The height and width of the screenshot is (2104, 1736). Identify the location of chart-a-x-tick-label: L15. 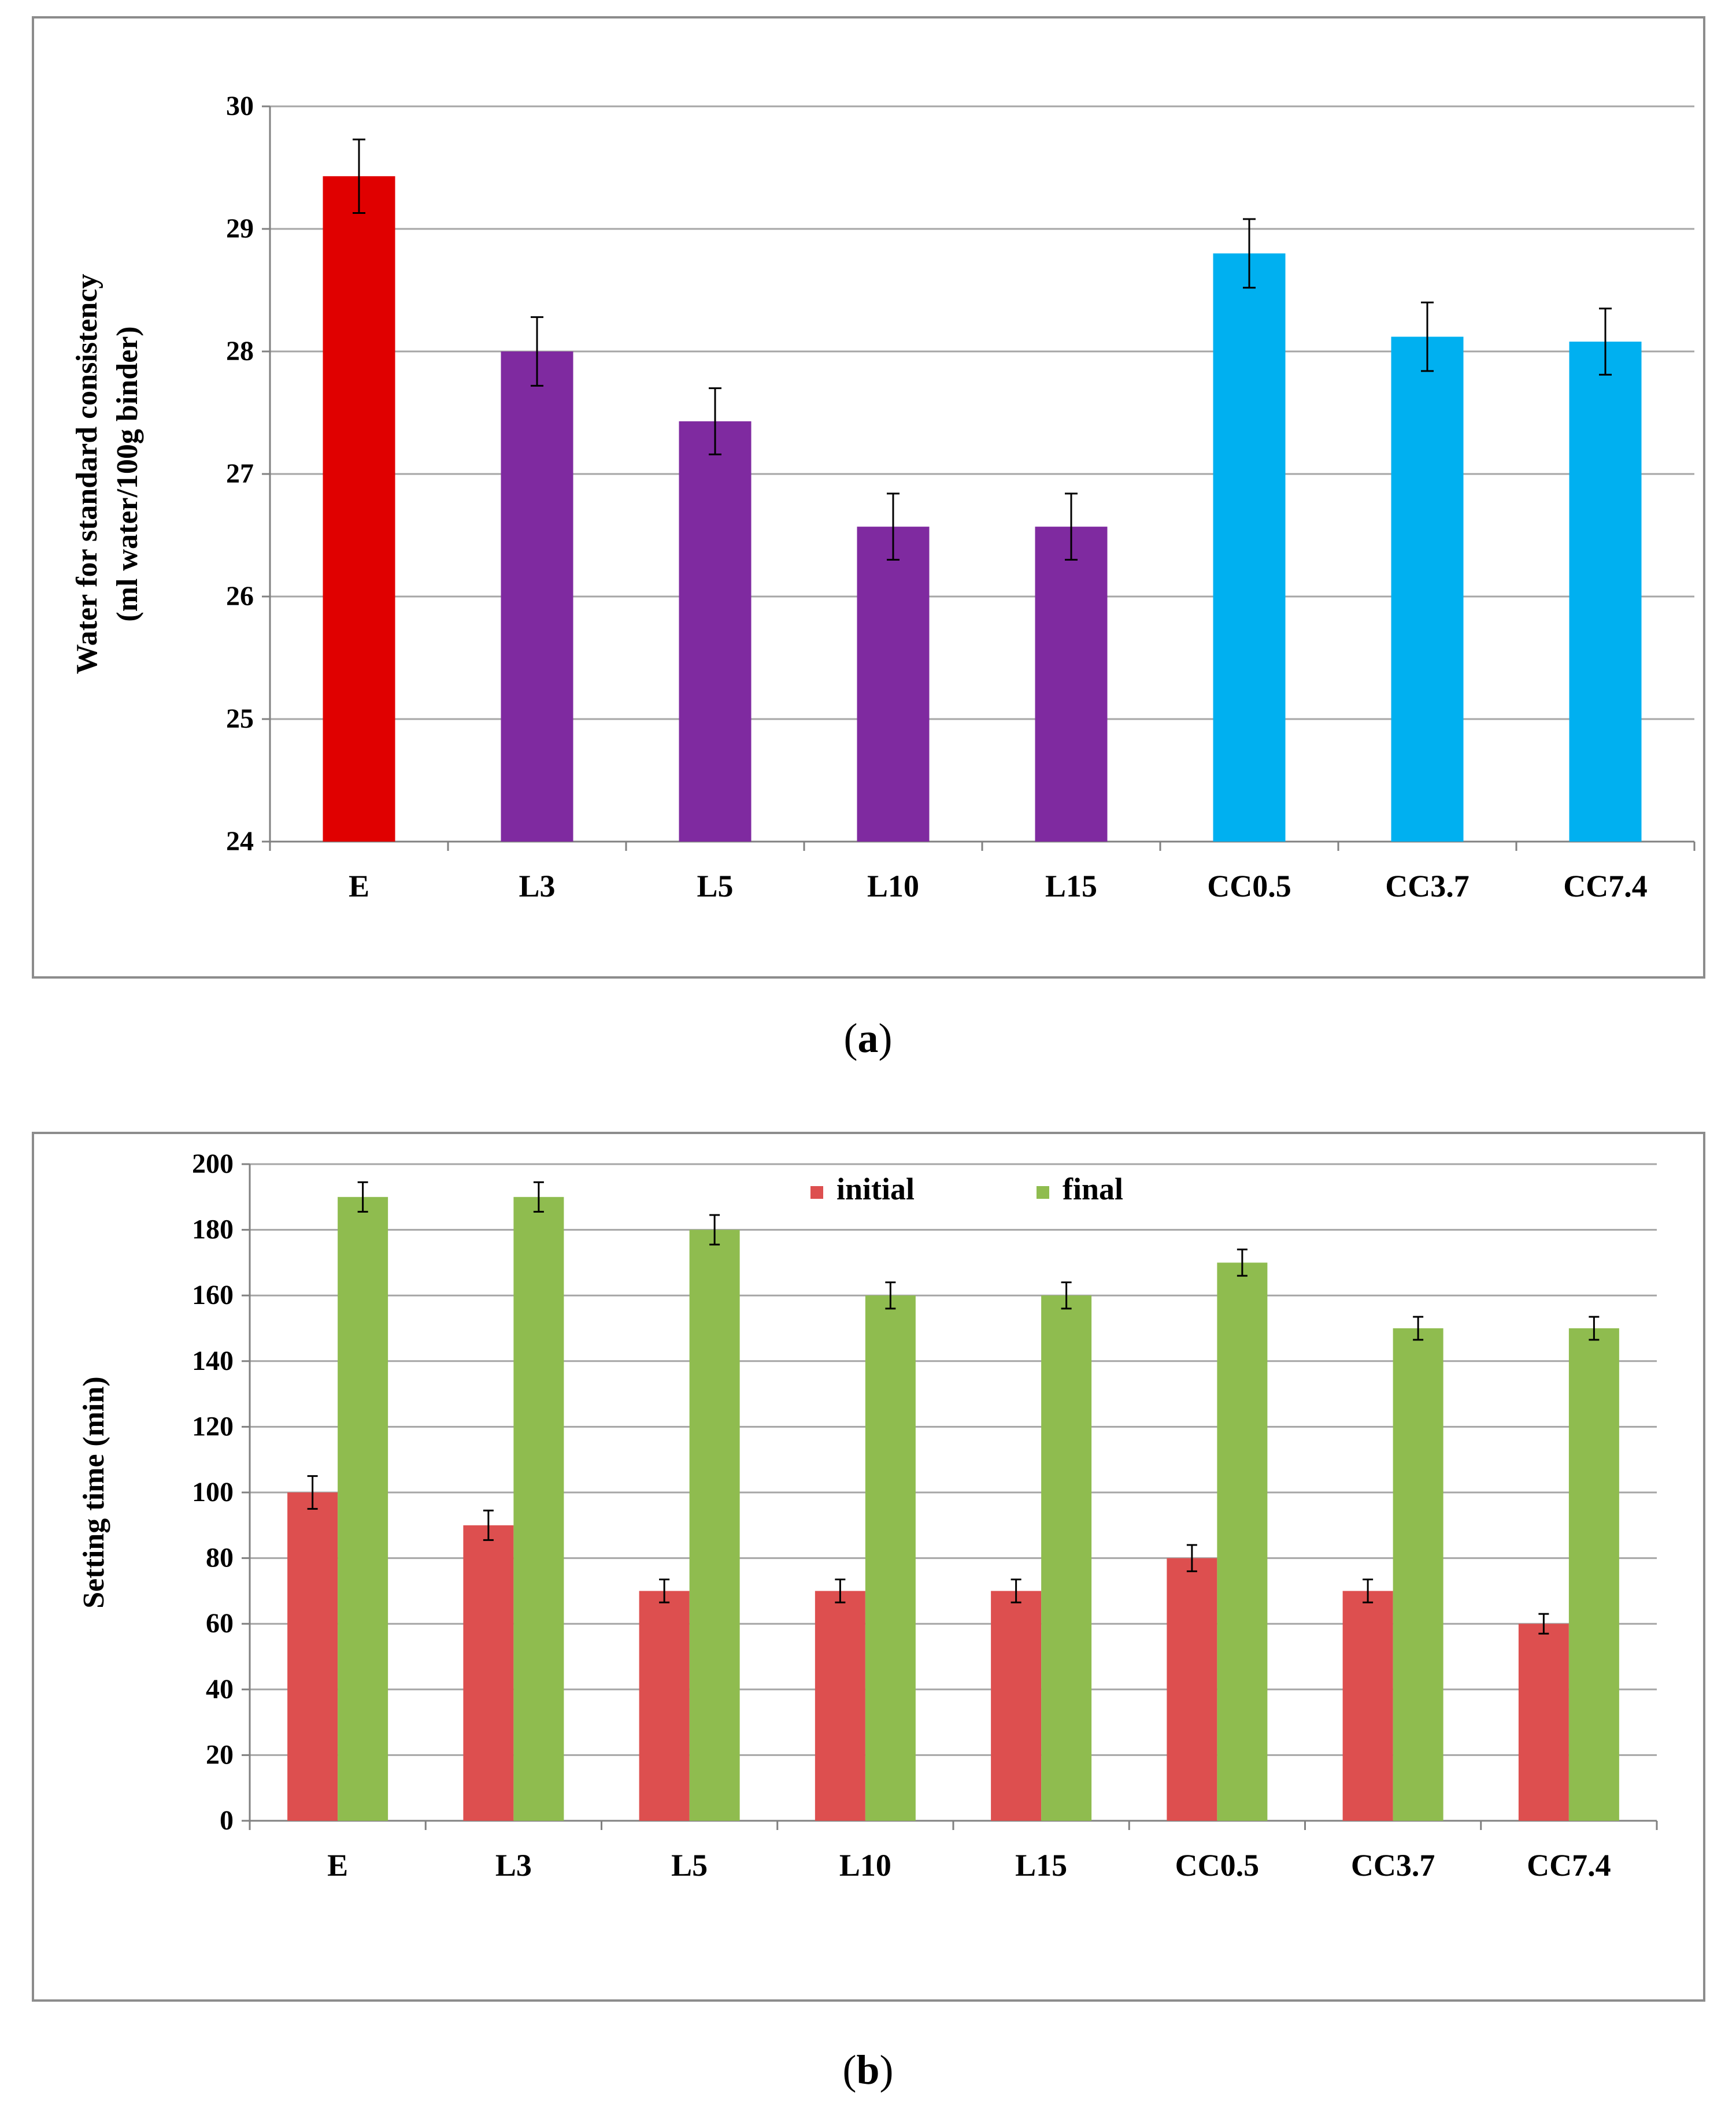
(1071, 886).